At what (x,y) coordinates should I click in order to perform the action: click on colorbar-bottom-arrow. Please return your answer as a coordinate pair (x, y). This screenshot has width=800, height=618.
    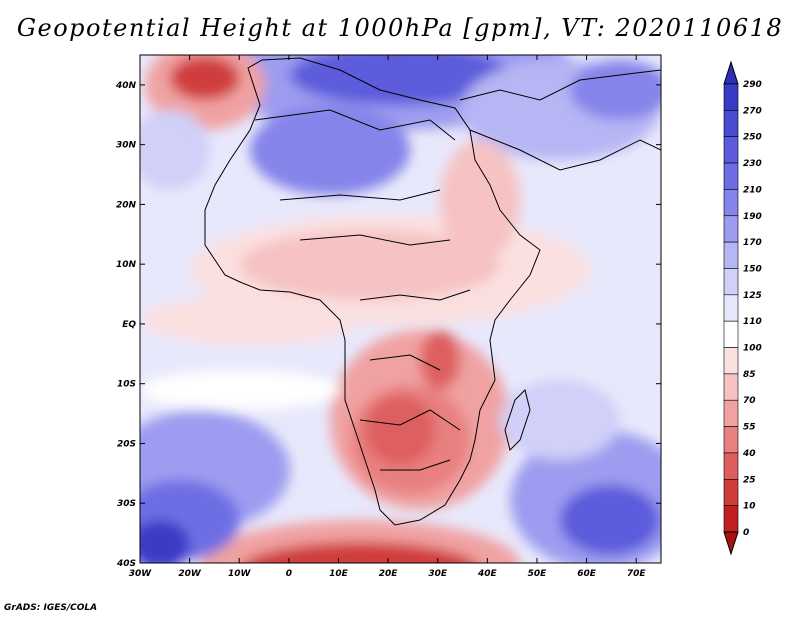
    Looking at the image, I should click on (731, 543).